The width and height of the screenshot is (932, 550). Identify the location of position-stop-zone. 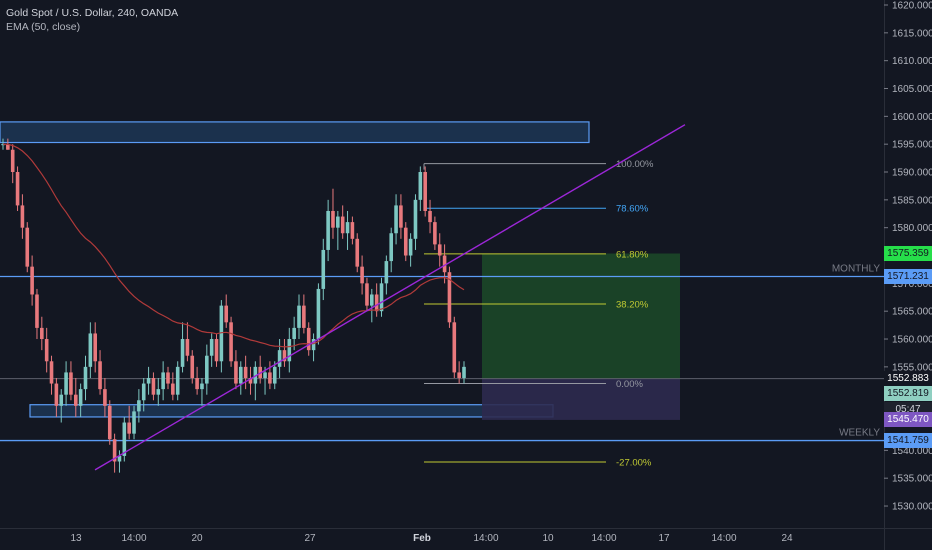
(581, 399).